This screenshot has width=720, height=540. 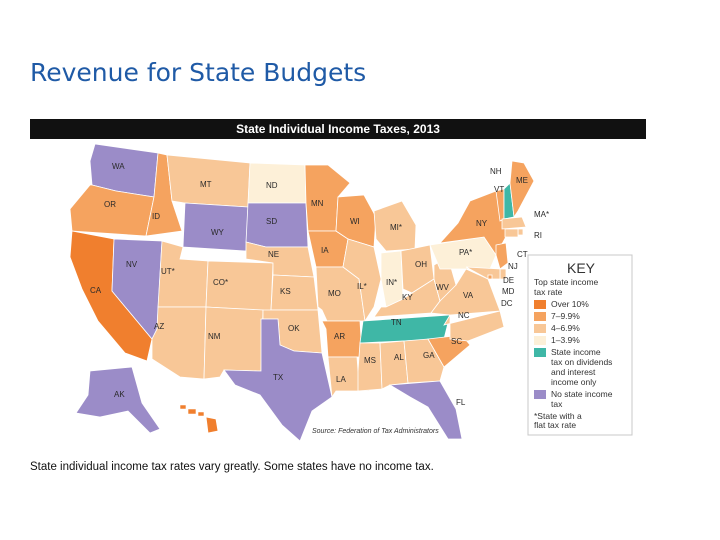 I want to click on state-nm, so click(x=233, y=343).